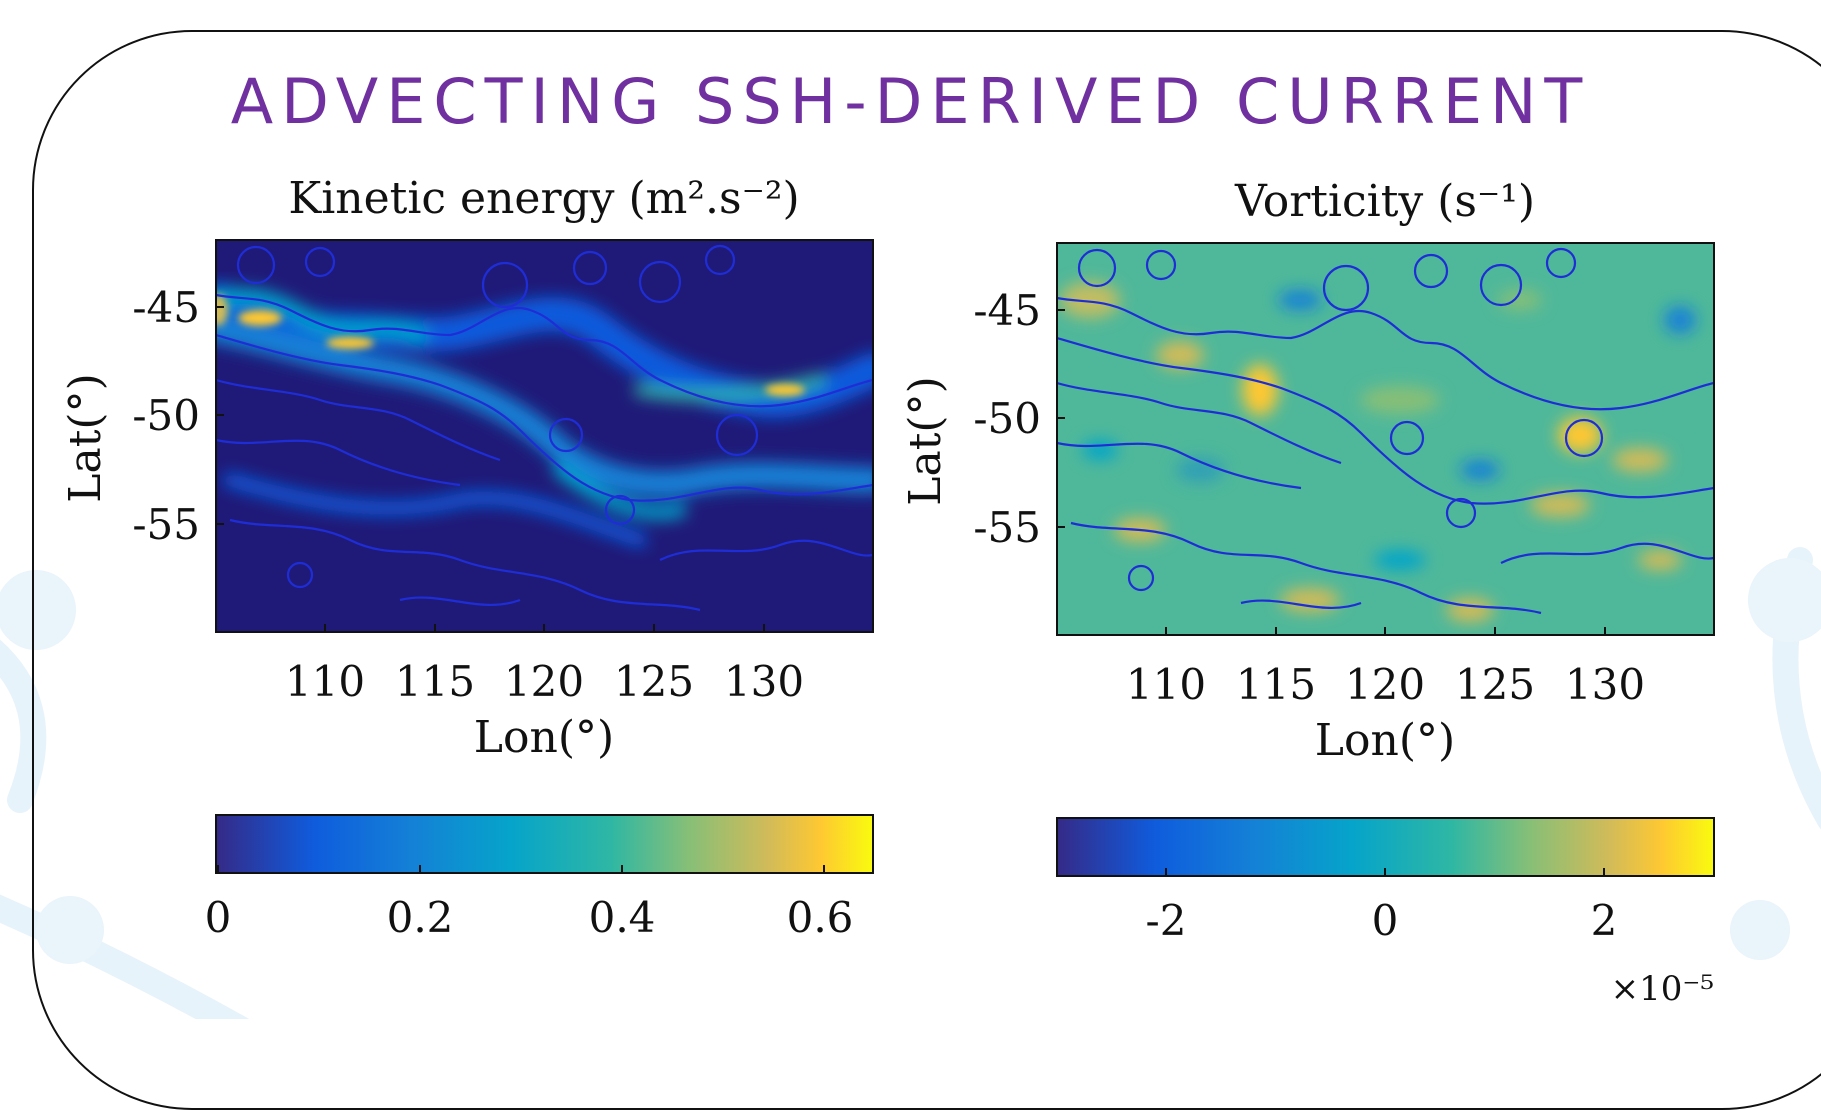 This screenshot has height=1110, width=1821. What do you see at coordinates (543, 198) in the screenshot?
I see `chart-title: Kinetic energy (m².s⁻²)` at bounding box center [543, 198].